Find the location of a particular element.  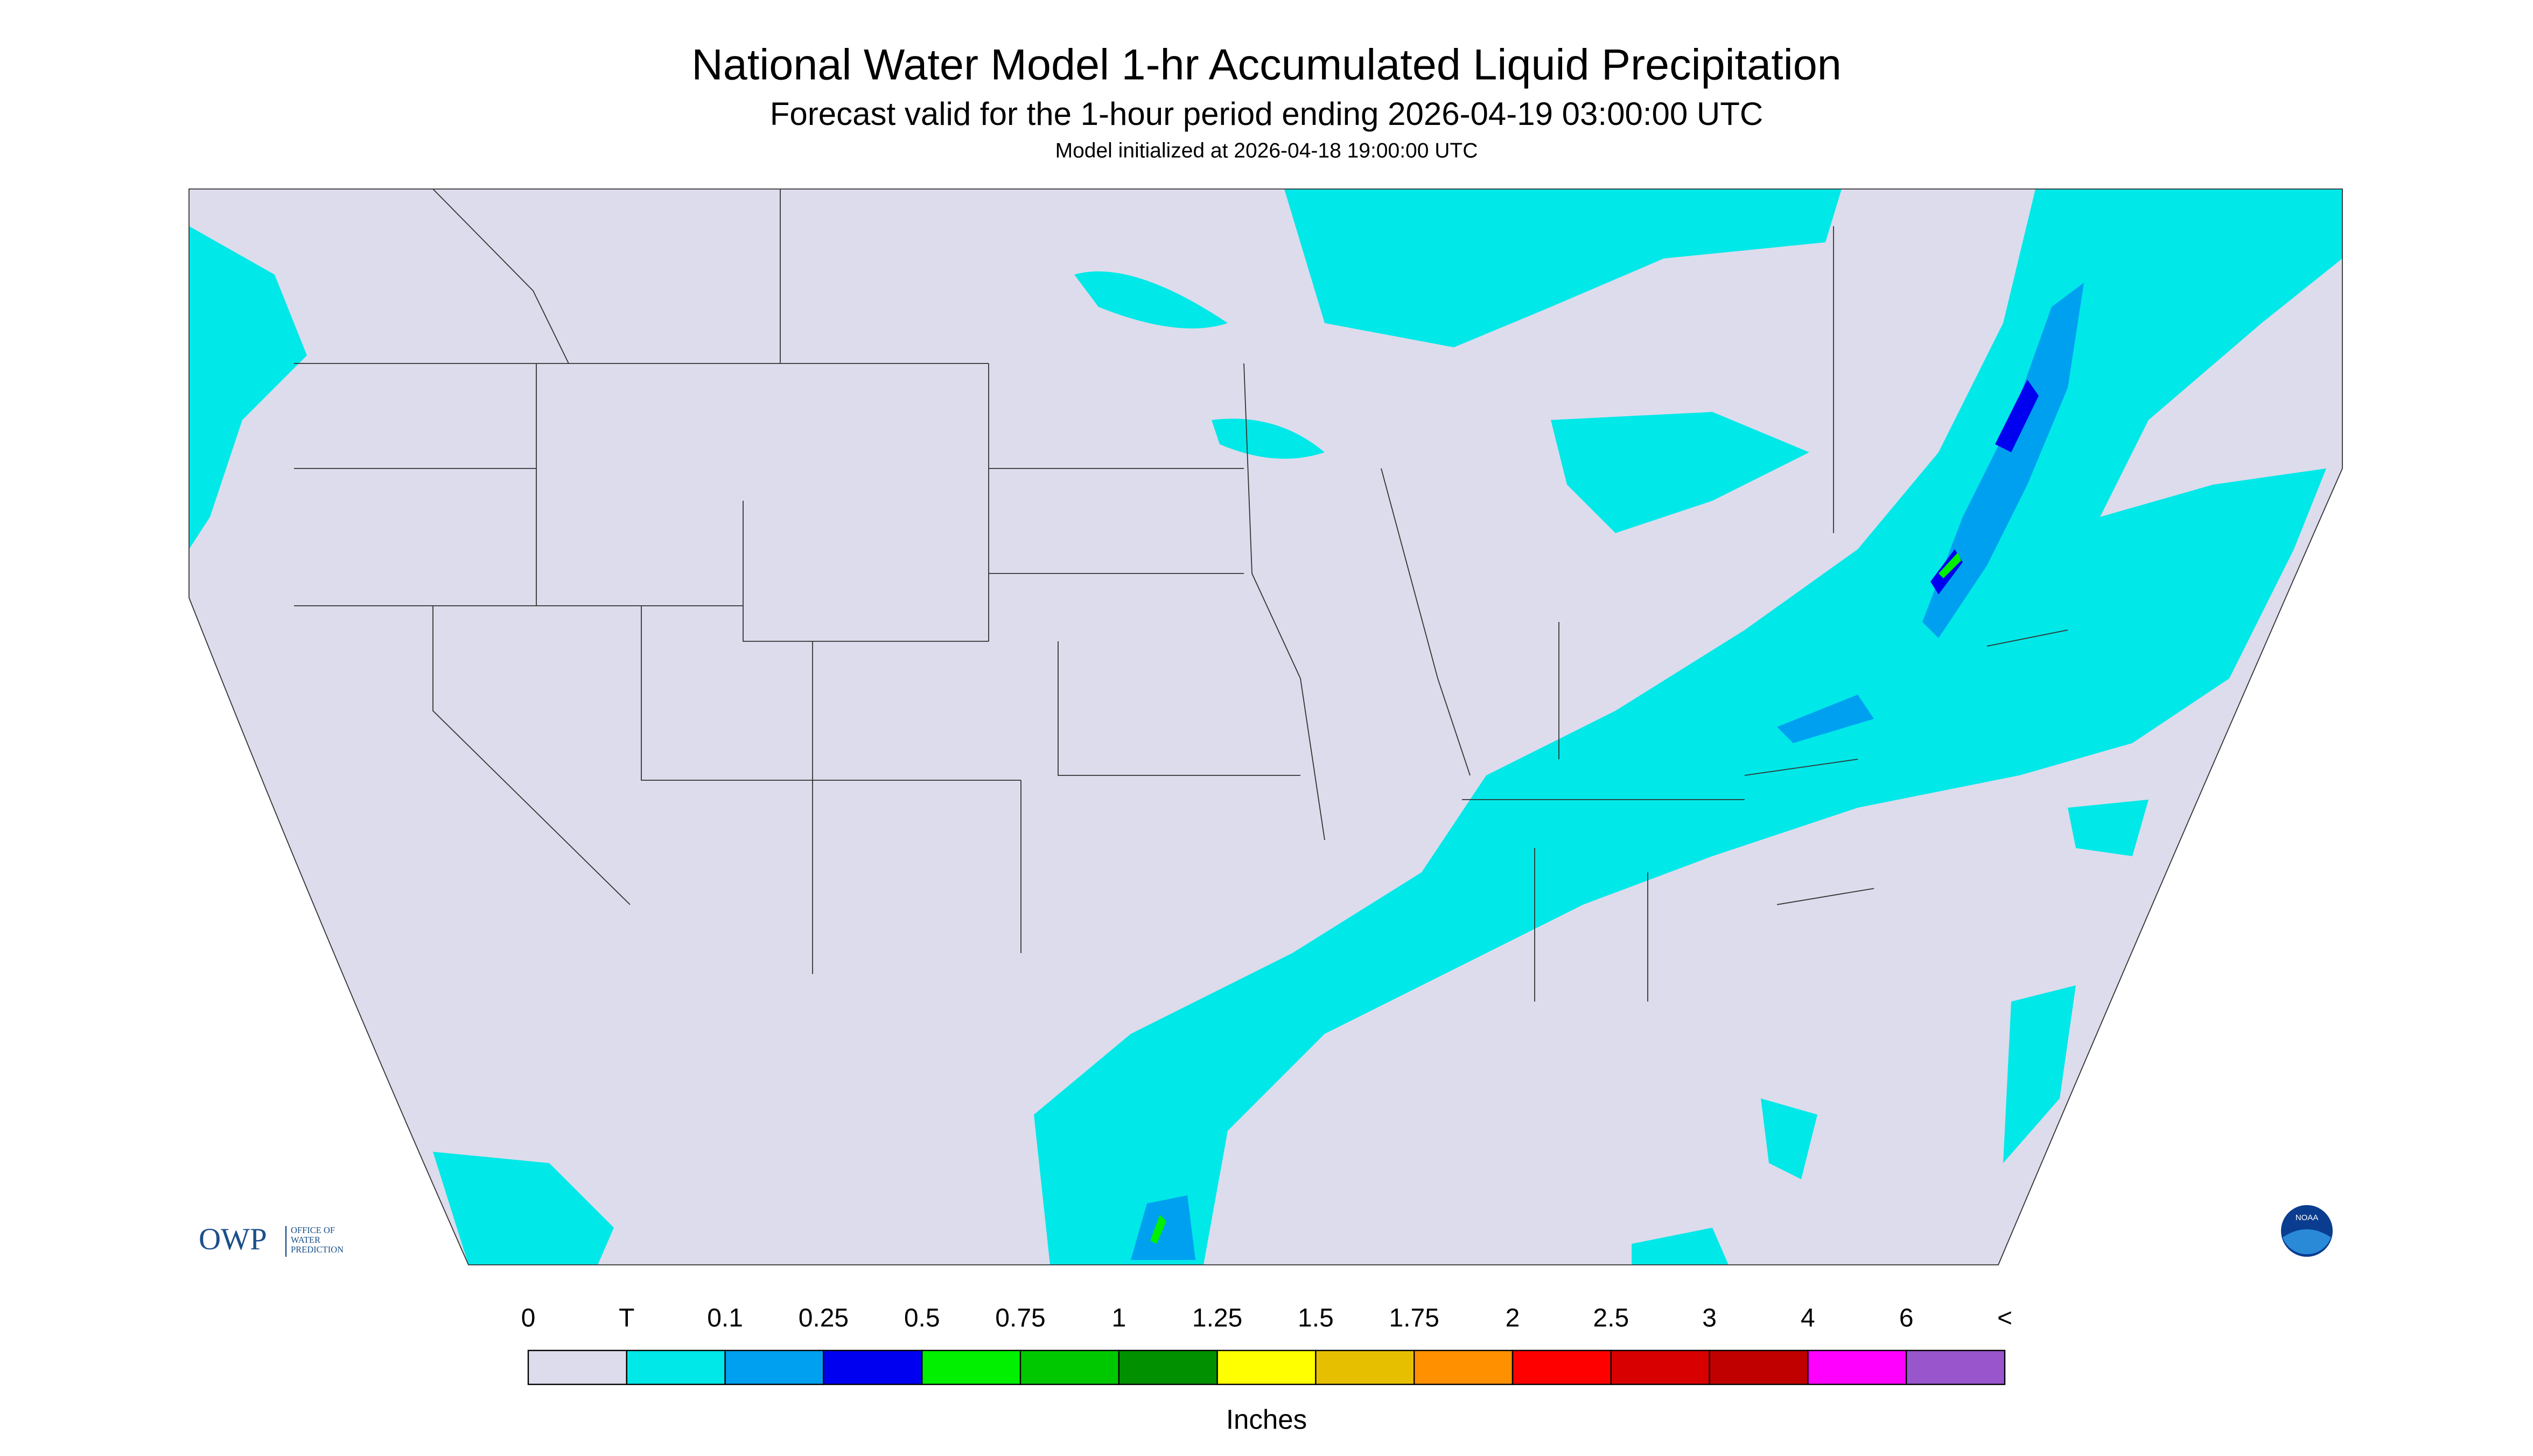

legend-label: 0.1 is located at coordinates (725, 1318).